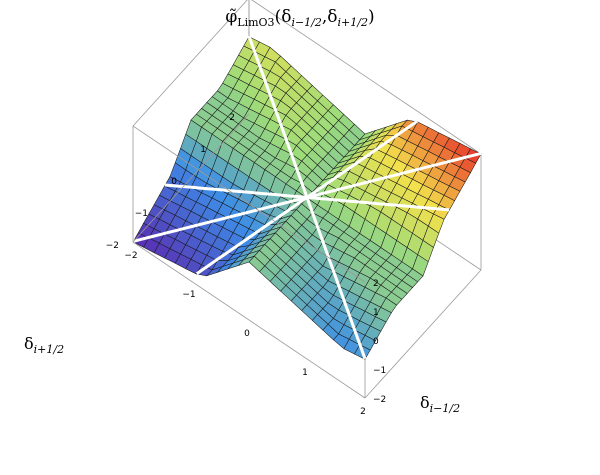  What do you see at coordinates (112, 246) in the screenshot?
I see `y-tick-label: −2` at bounding box center [112, 246].